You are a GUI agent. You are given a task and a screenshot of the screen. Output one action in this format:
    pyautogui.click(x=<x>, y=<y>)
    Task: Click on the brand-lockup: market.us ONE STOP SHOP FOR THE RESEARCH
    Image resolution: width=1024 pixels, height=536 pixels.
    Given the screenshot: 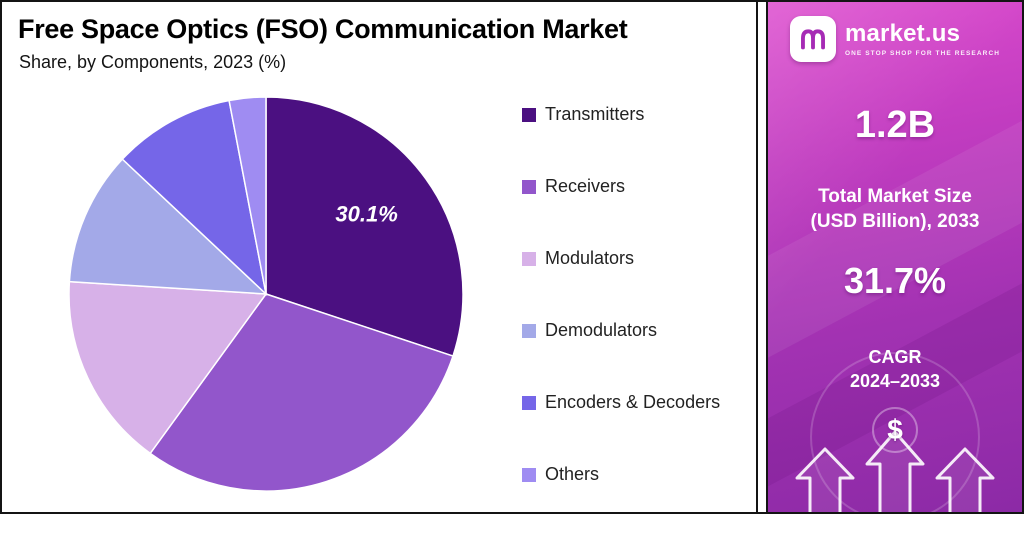 What is the action you would take?
    pyautogui.click(x=895, y=39)
    